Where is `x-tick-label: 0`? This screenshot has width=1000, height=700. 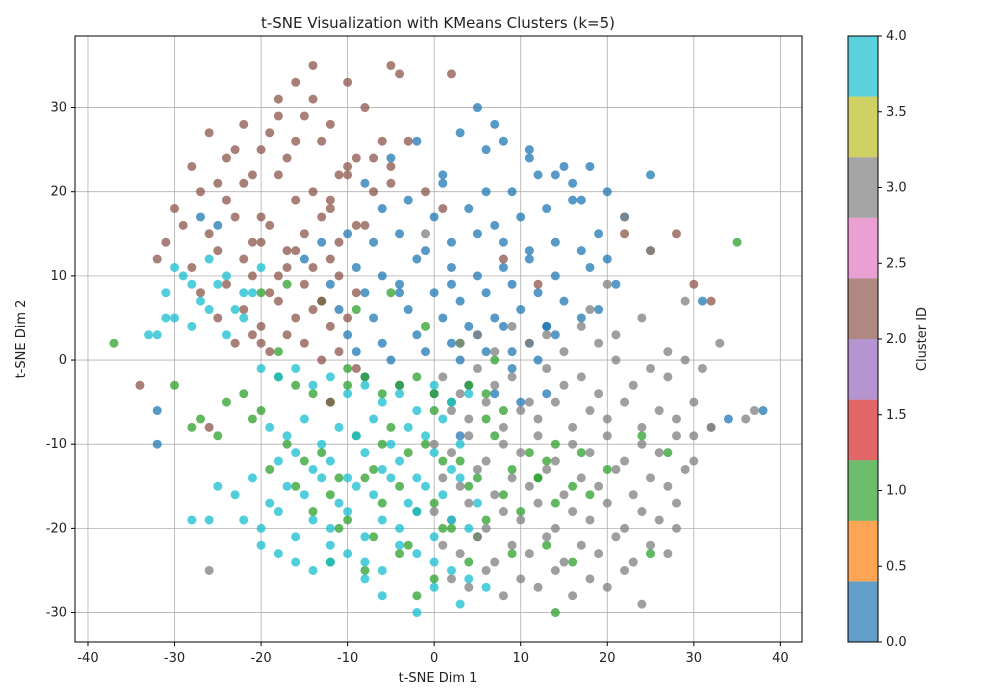
x-tick-label: 0 is located at coordinates (434, 658).